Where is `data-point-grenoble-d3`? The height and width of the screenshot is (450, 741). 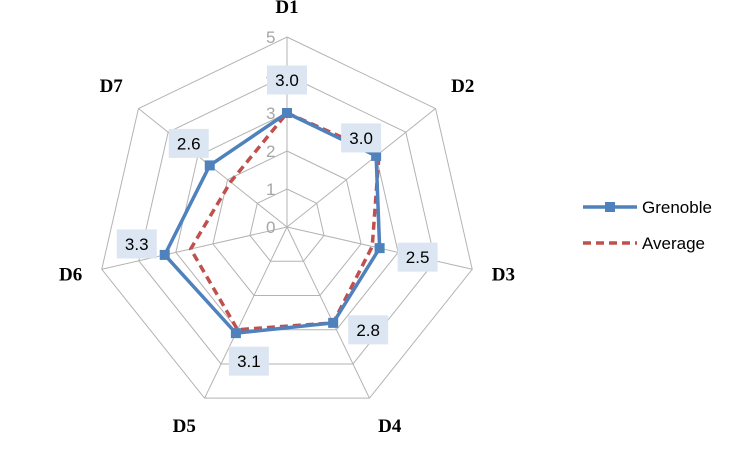
data-point-grenoble-d3 is located at coordinates (379, 248).